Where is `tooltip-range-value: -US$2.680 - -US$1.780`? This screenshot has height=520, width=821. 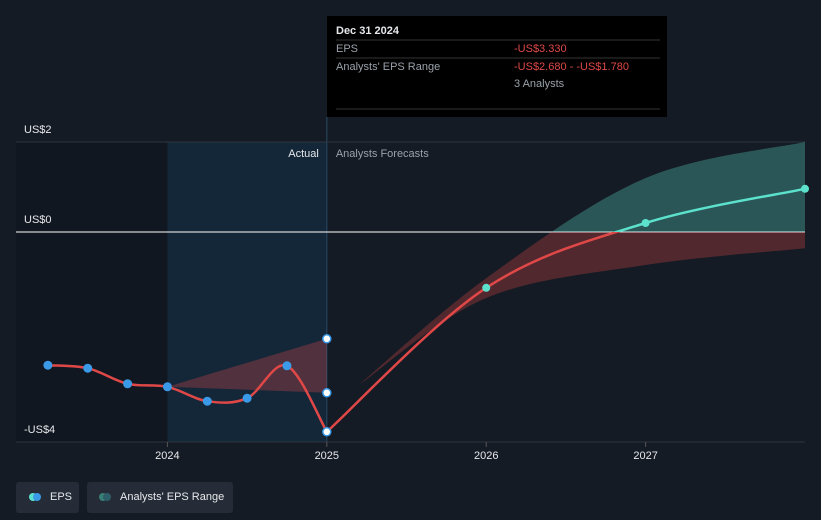
tooltip-range-value: -US$2.680 - -US$1.780 is located at coordinates (571, 67).